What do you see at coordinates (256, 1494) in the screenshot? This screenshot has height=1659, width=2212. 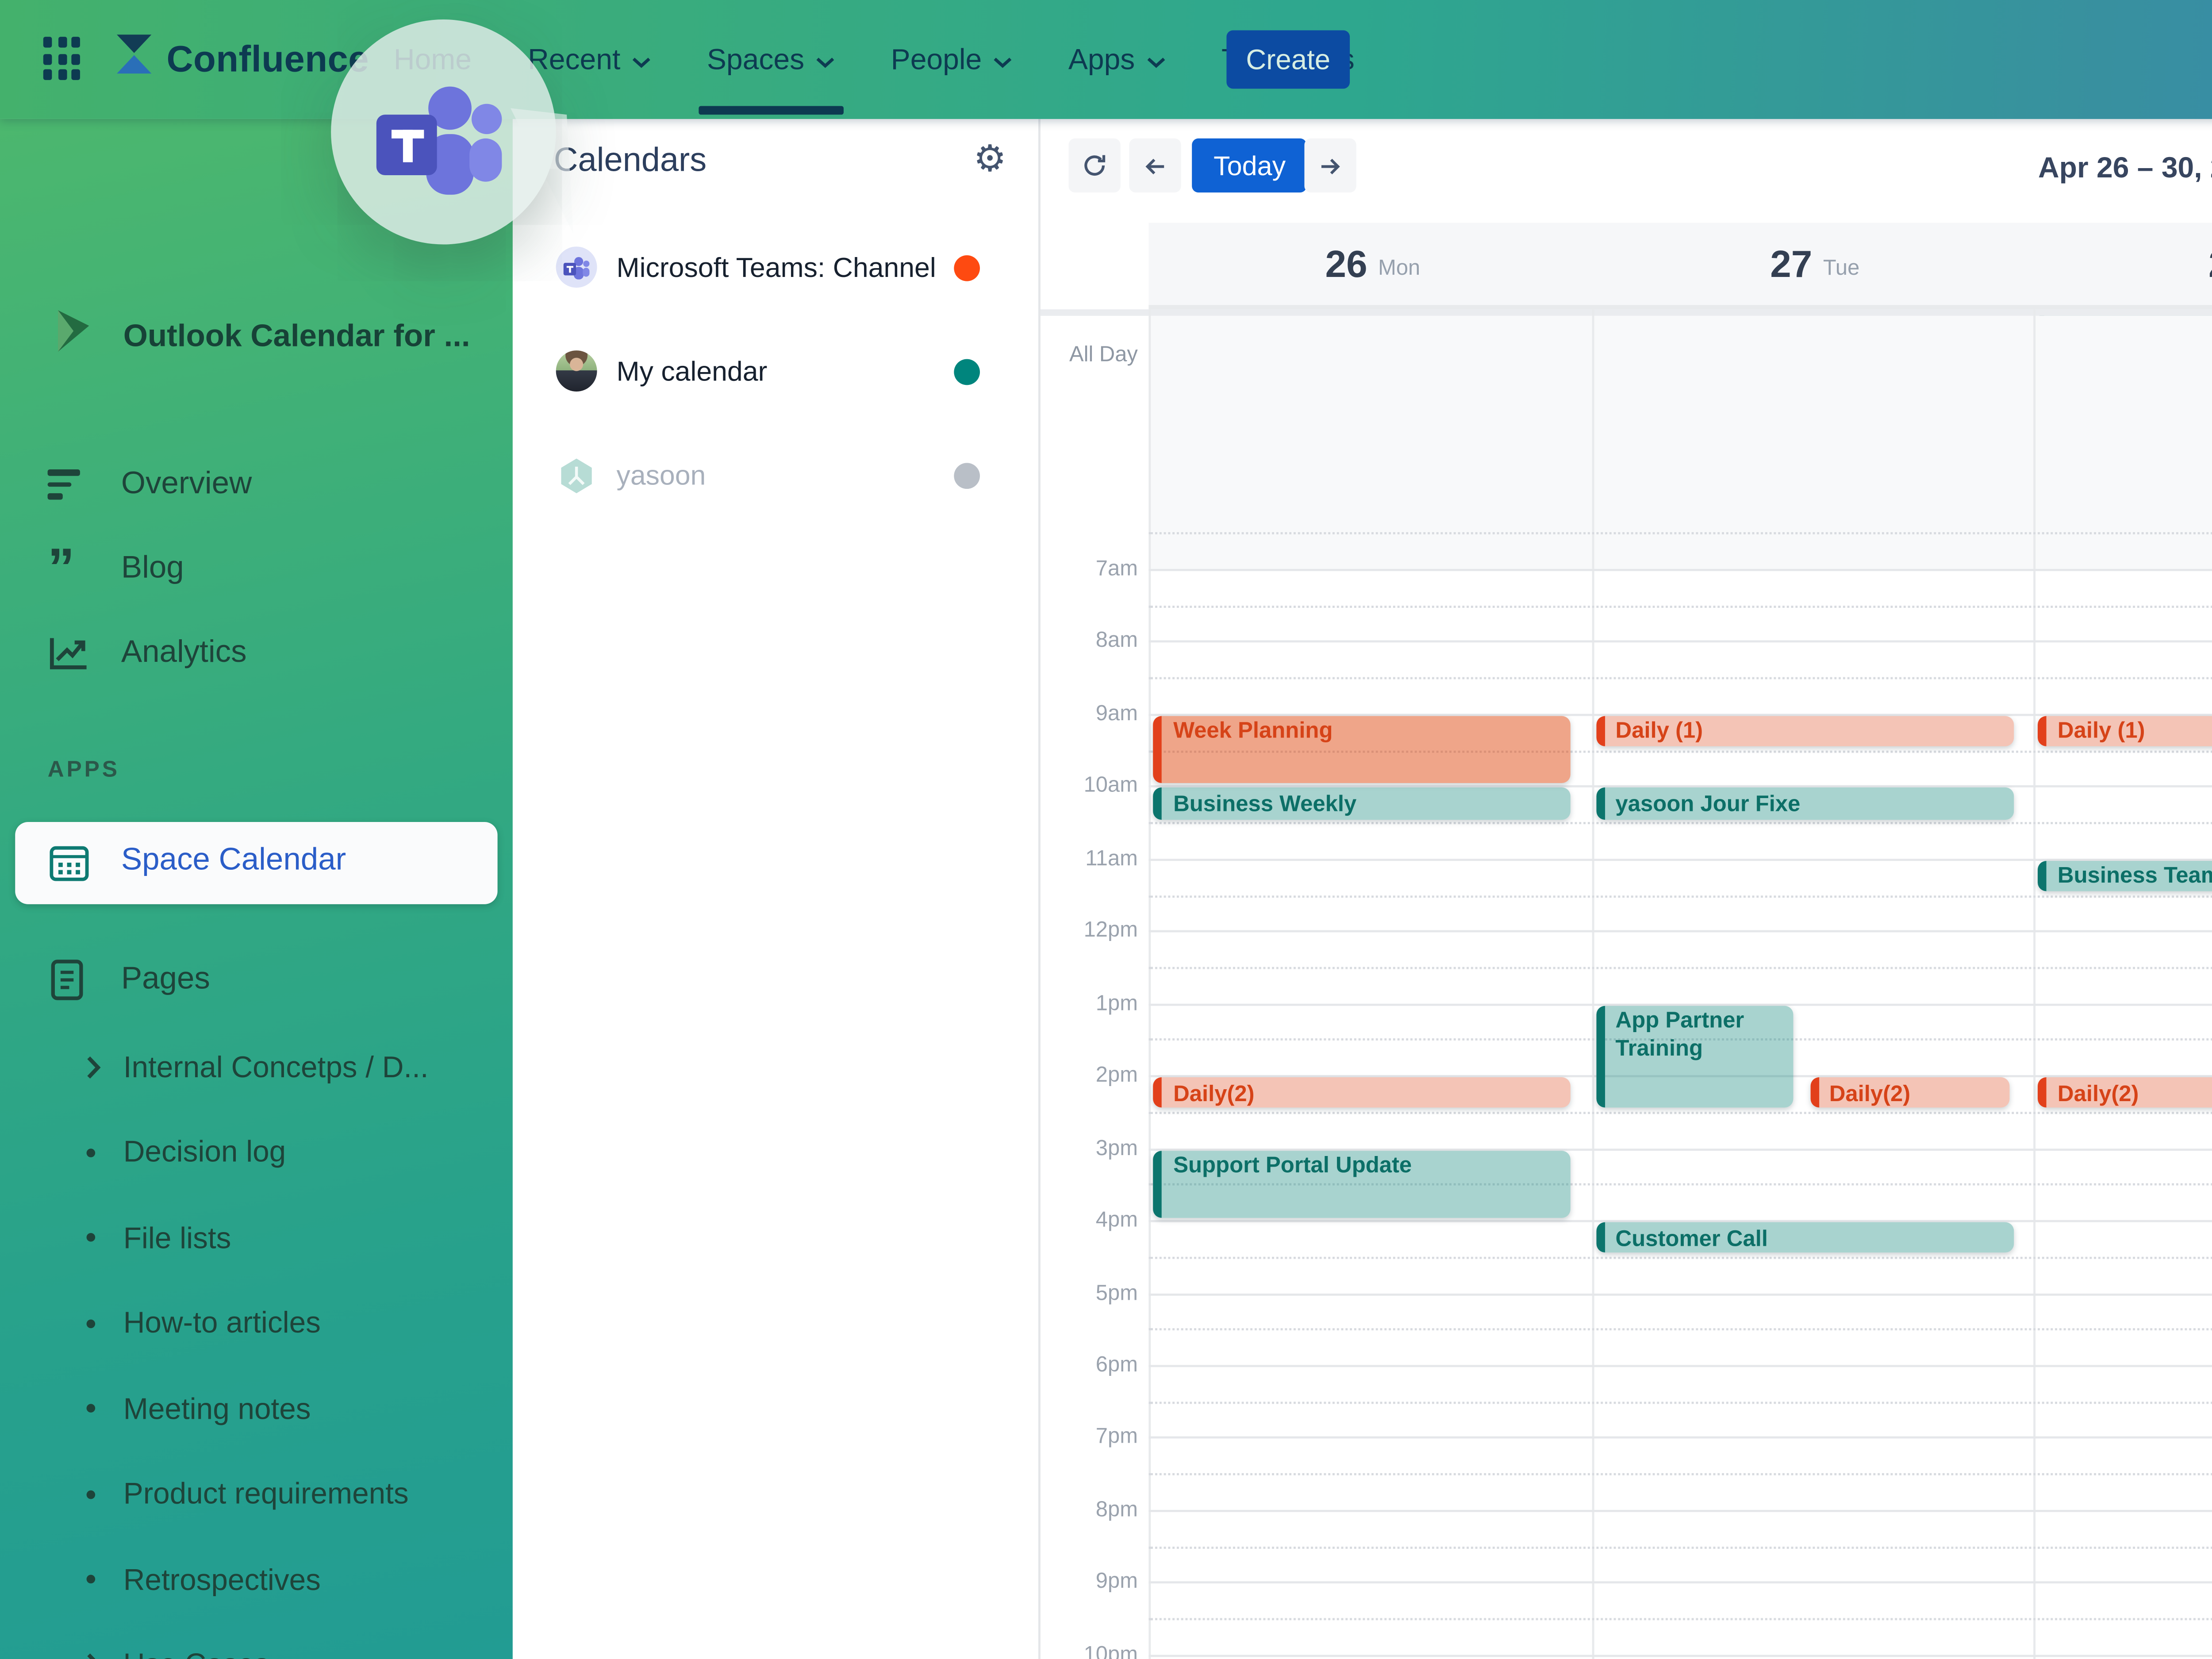 I see `sidebar-tree-item: Product requirements` at bounding box center [256, 1494].